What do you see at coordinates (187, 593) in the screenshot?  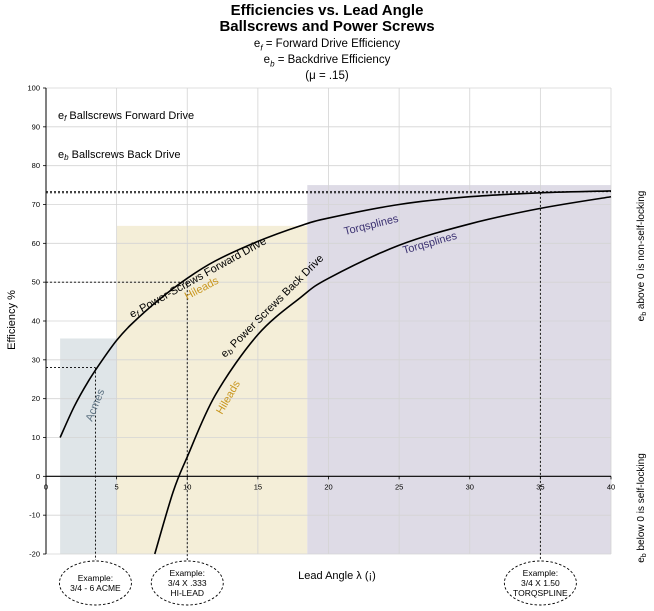 I see `example-text: HI-LEAD` at bounding box center [187, 593].